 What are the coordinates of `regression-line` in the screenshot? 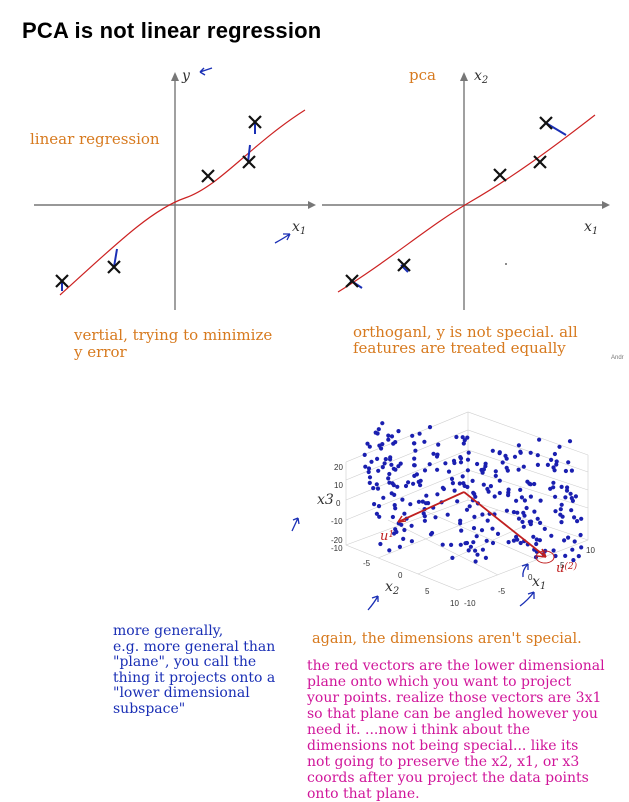 It's located at (182, 202).